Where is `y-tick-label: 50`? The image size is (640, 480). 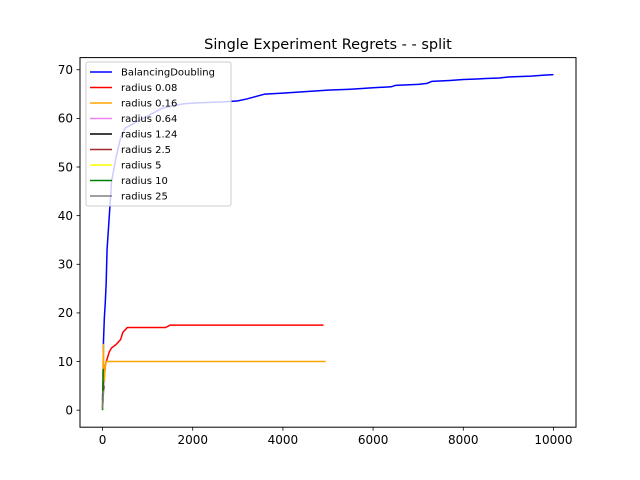 y-tick-label: 50 is located at coordinates (65, 167).